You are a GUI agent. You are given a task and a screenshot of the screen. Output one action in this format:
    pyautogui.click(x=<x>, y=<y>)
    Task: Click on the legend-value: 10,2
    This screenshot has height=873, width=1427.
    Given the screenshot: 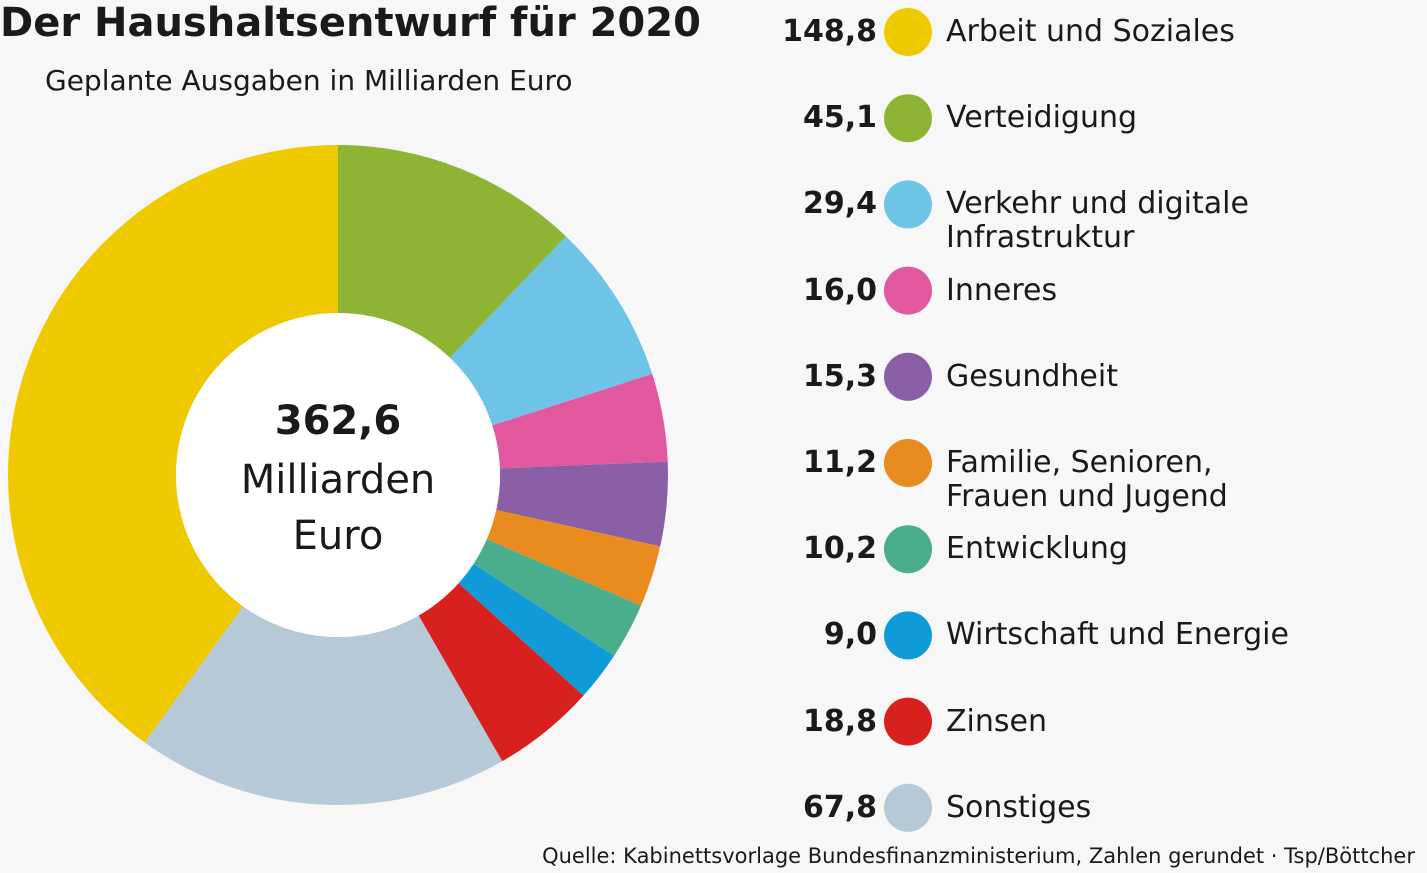 What is the action you would take?
    pyautogui.click(x=839, y=549)
    